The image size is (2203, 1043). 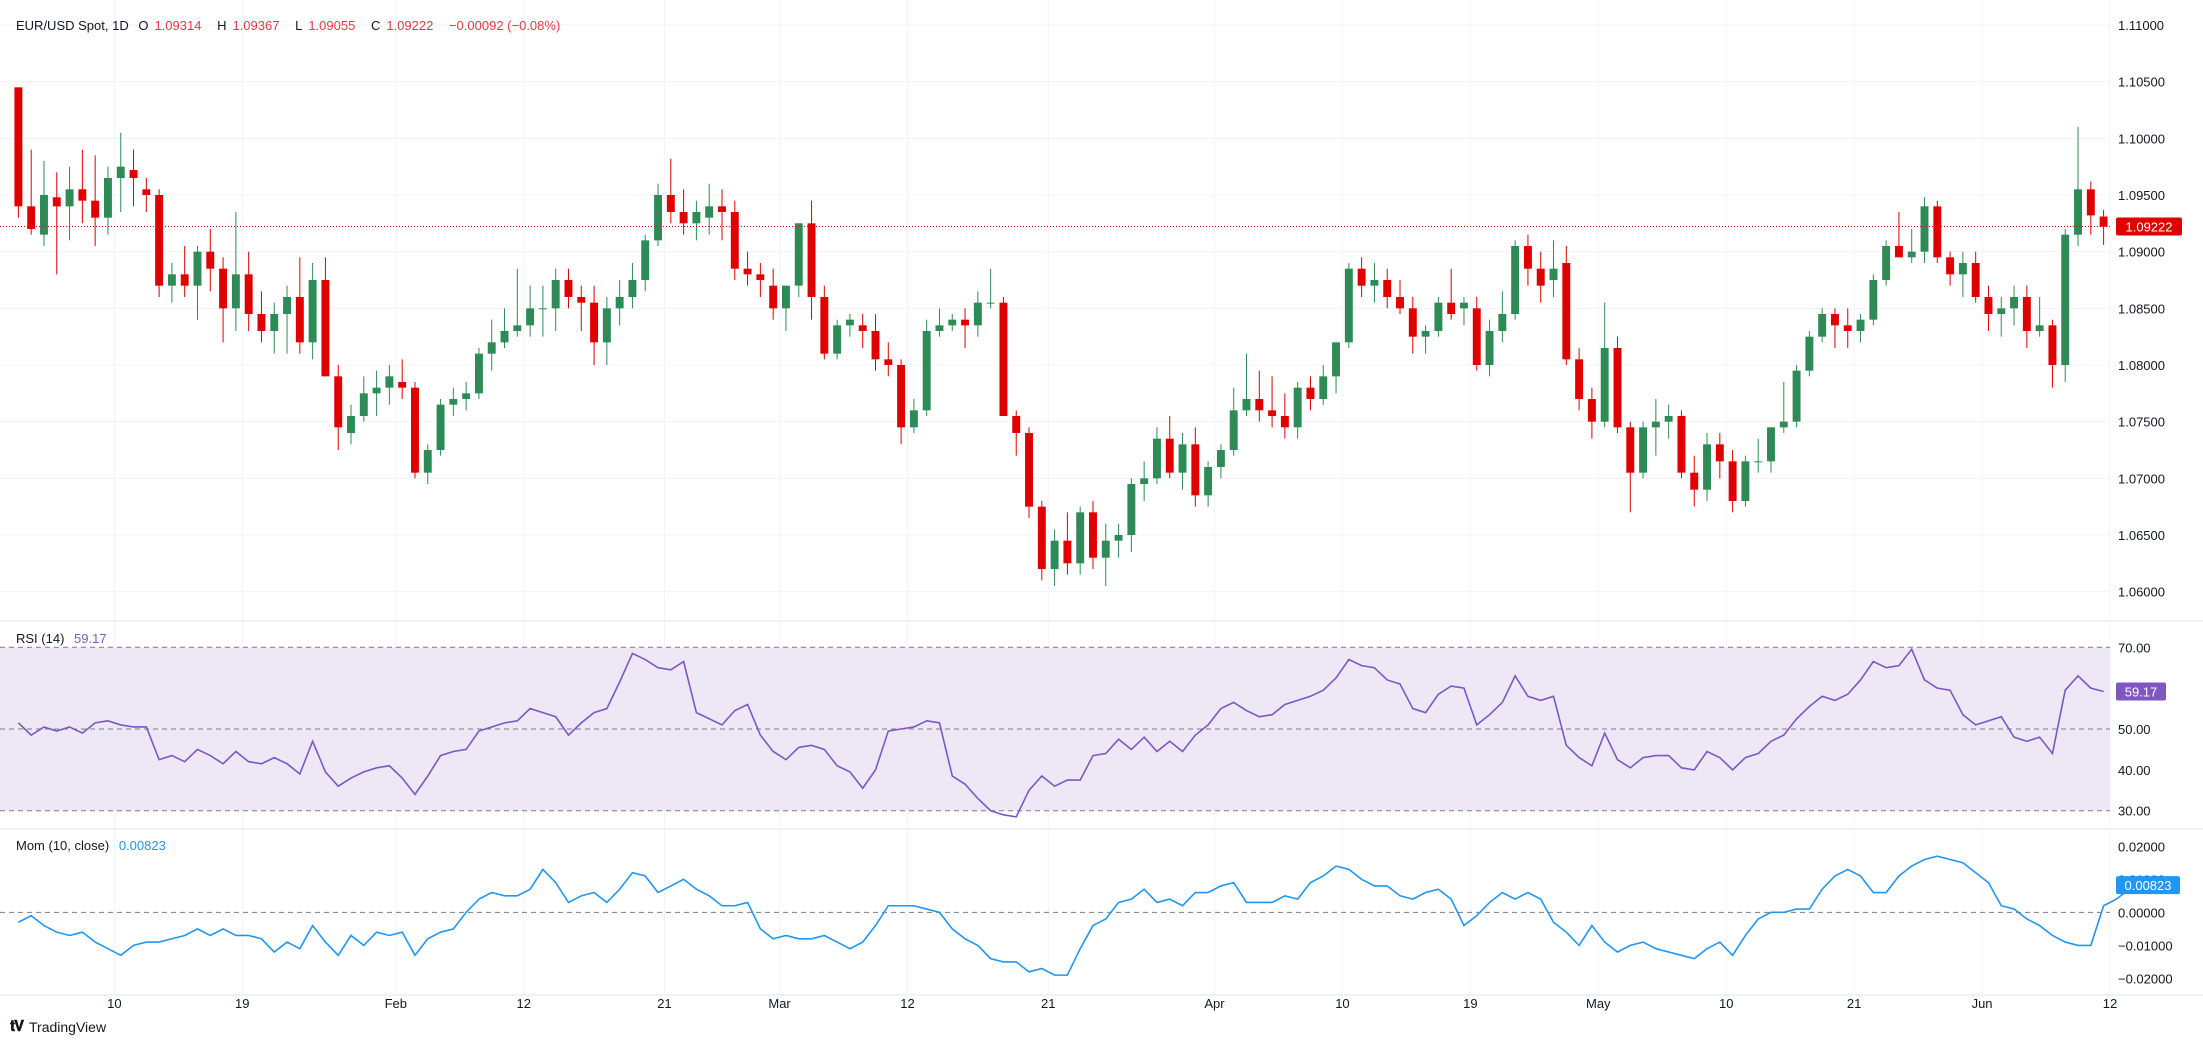 I want to click on mom-legend-name: Mom (10, close), so click(x=63, y=845).